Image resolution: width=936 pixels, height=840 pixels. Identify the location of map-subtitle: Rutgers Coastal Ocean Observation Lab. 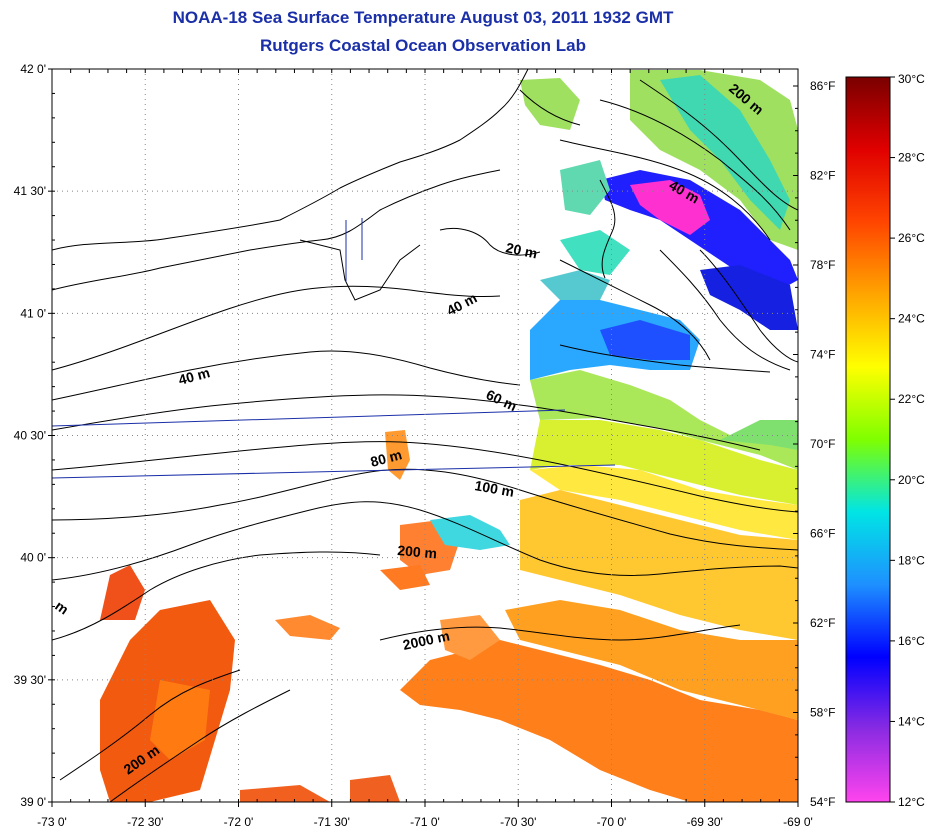
(423, 45).